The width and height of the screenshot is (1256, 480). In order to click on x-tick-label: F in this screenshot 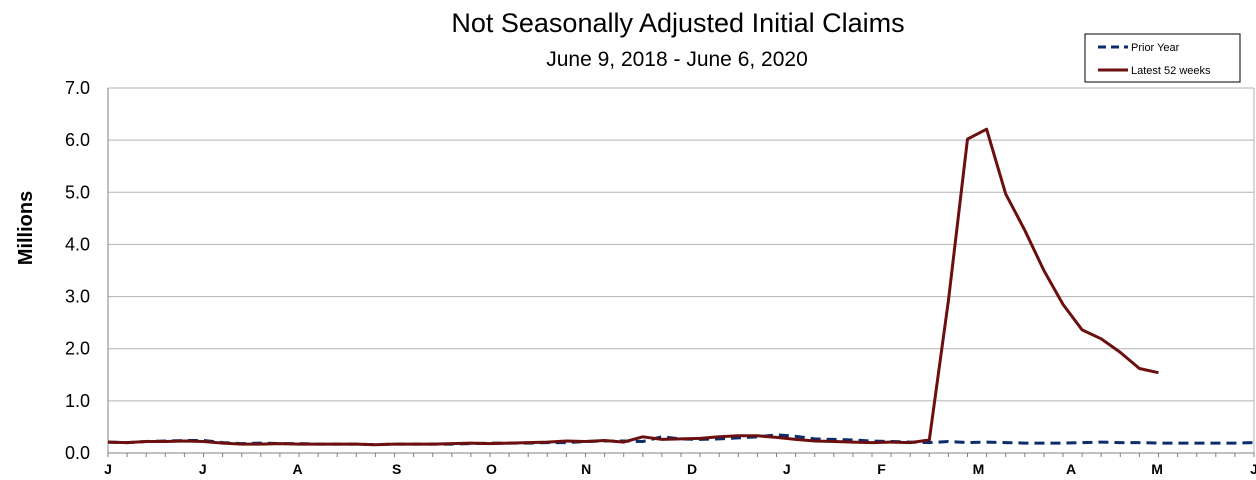, I will do `click(881, 469)`.